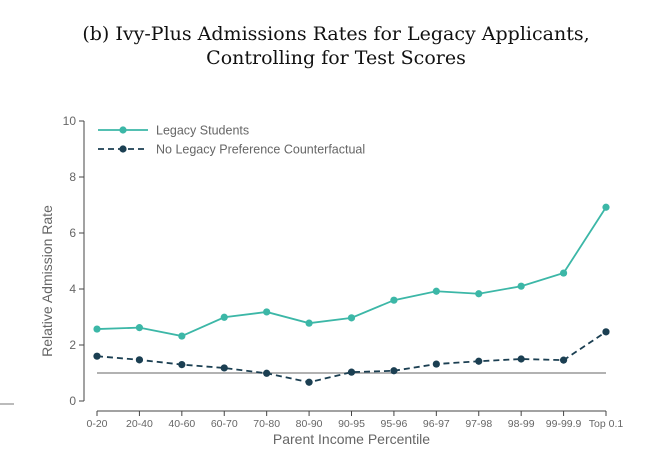 The width and height of the screenshot is (672, 464). I want to click on legend-counterfactual-label: No Legacy Preference Counterfactual, so click(260, 150).